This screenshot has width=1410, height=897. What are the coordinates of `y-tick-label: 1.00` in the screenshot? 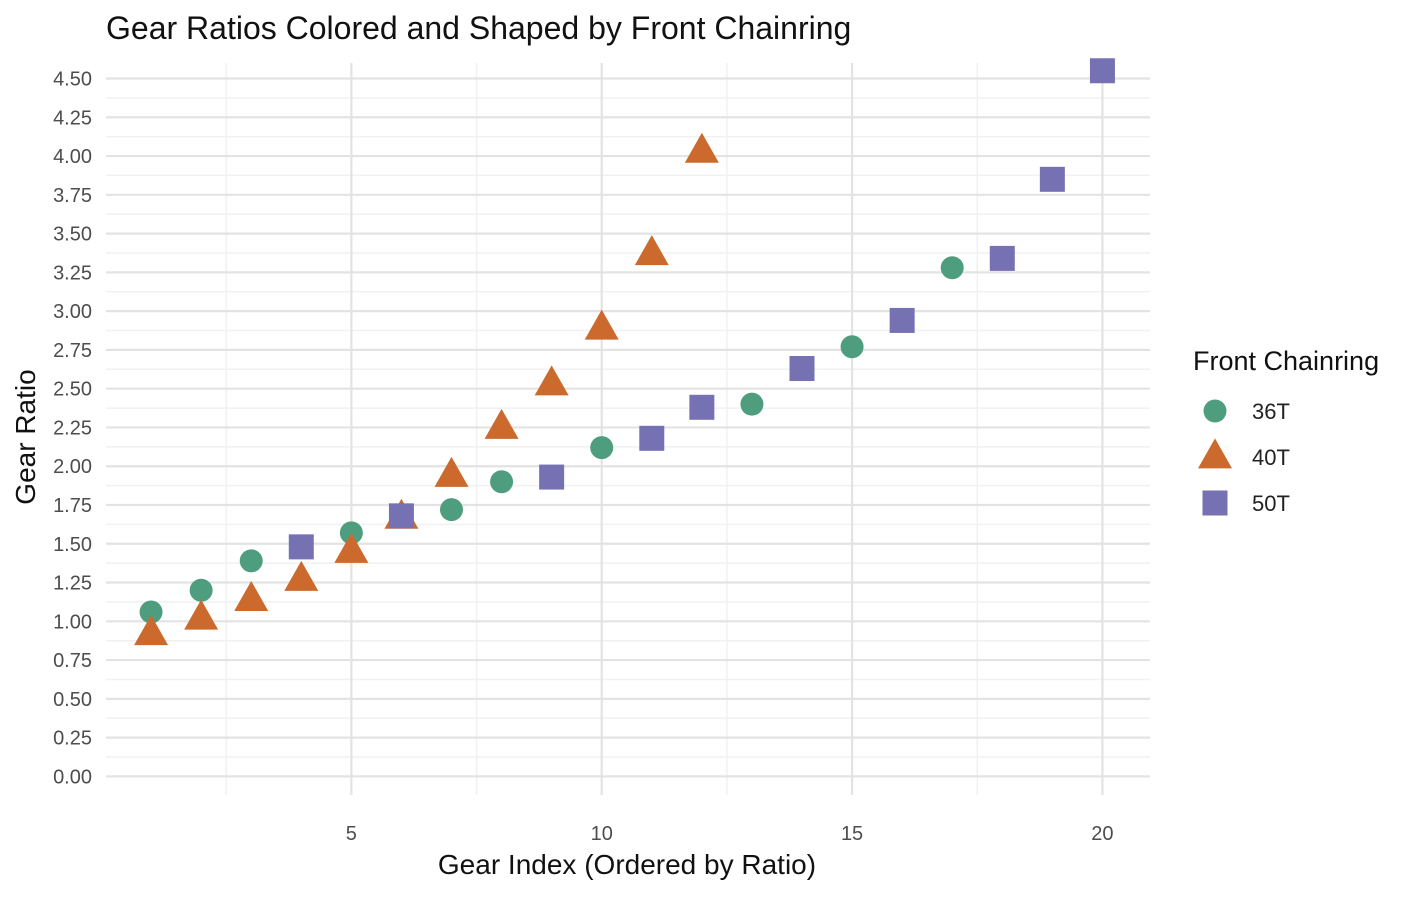 It's located at (72, 622).